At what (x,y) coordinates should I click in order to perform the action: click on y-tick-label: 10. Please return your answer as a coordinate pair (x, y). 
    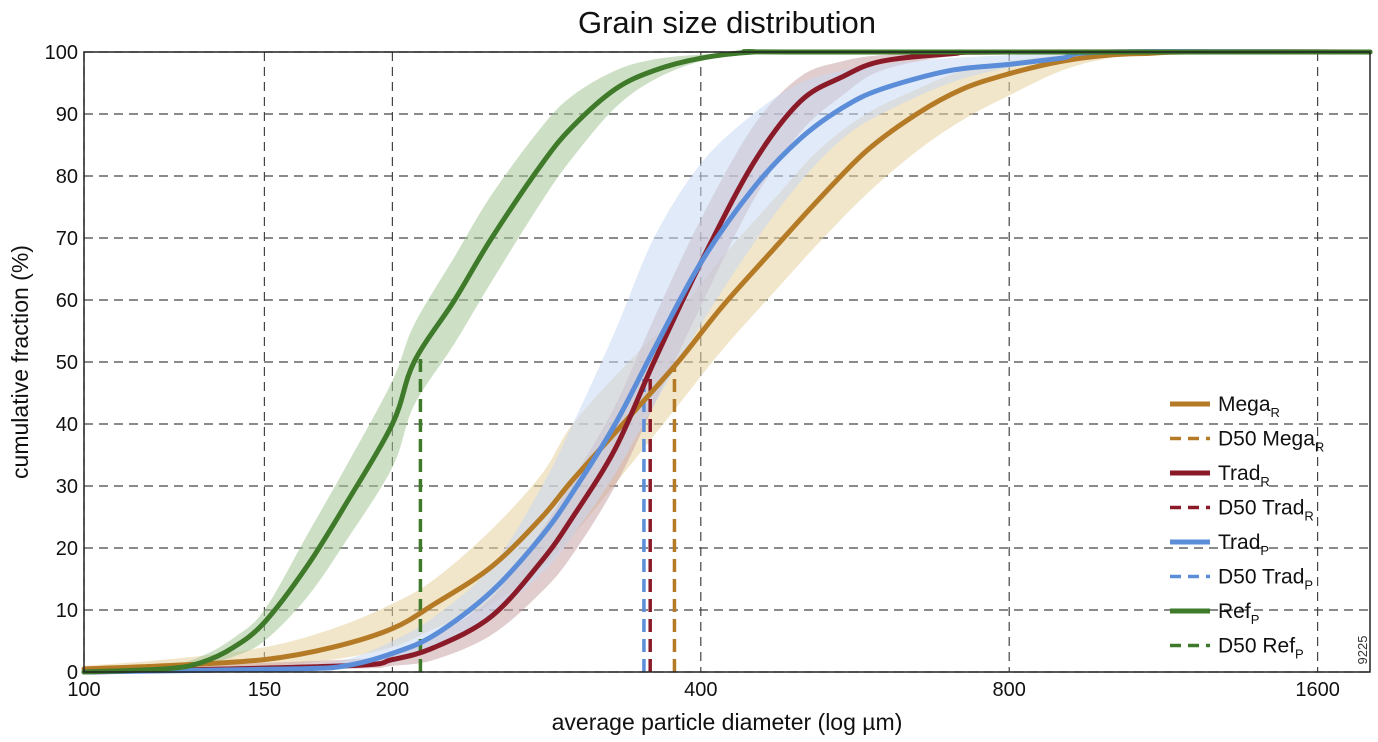
    Looking at the image, I should click on (67, 611).